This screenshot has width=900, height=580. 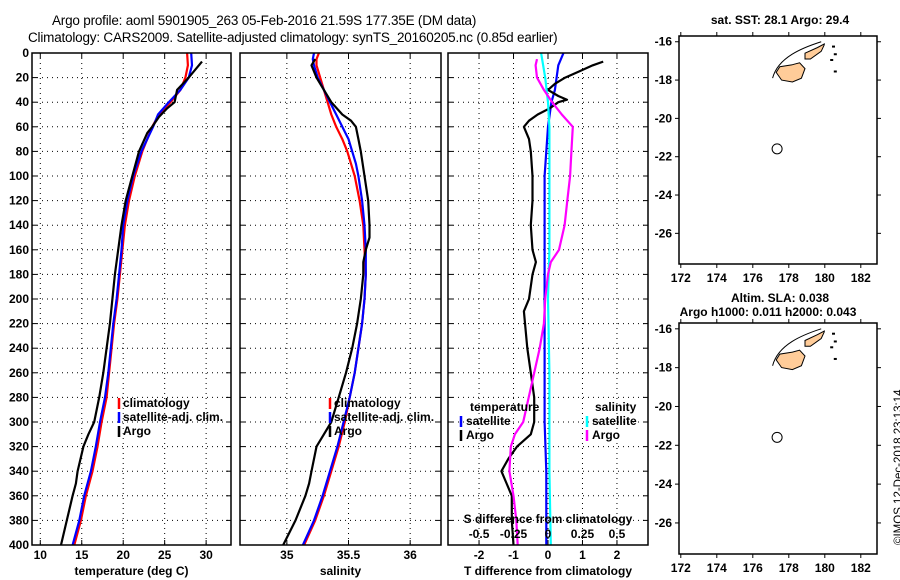 I want to click on y-tick-label: 240, so click(x=19, y=348).